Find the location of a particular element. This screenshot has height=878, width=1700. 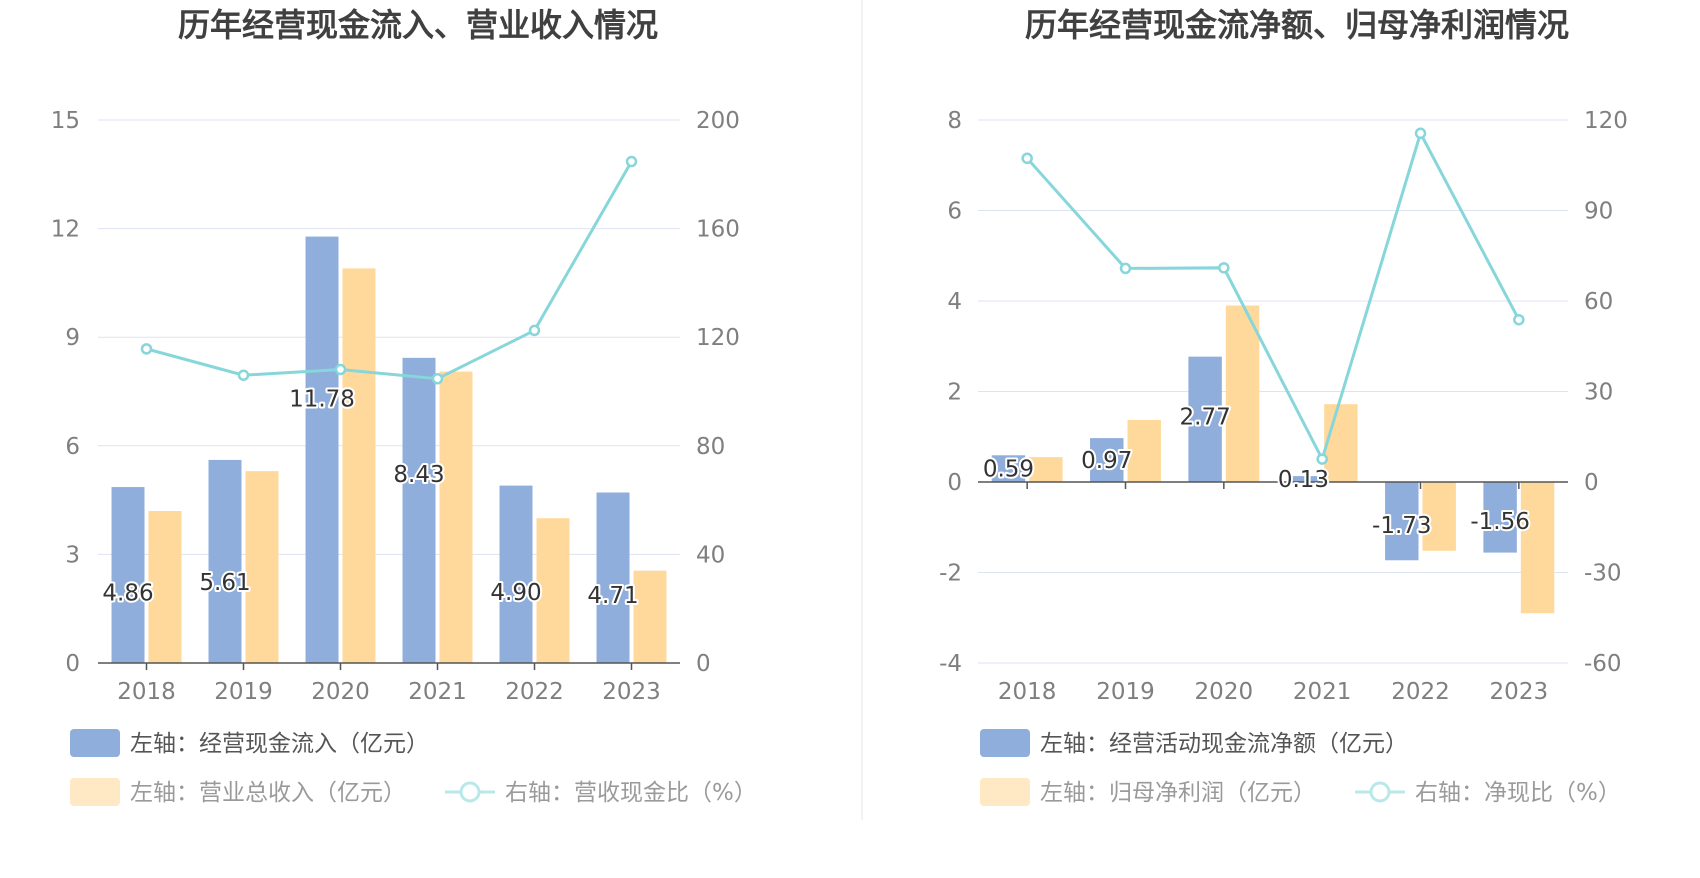

left-axis-tick-label: 8 is located at coordinates (954, 121).